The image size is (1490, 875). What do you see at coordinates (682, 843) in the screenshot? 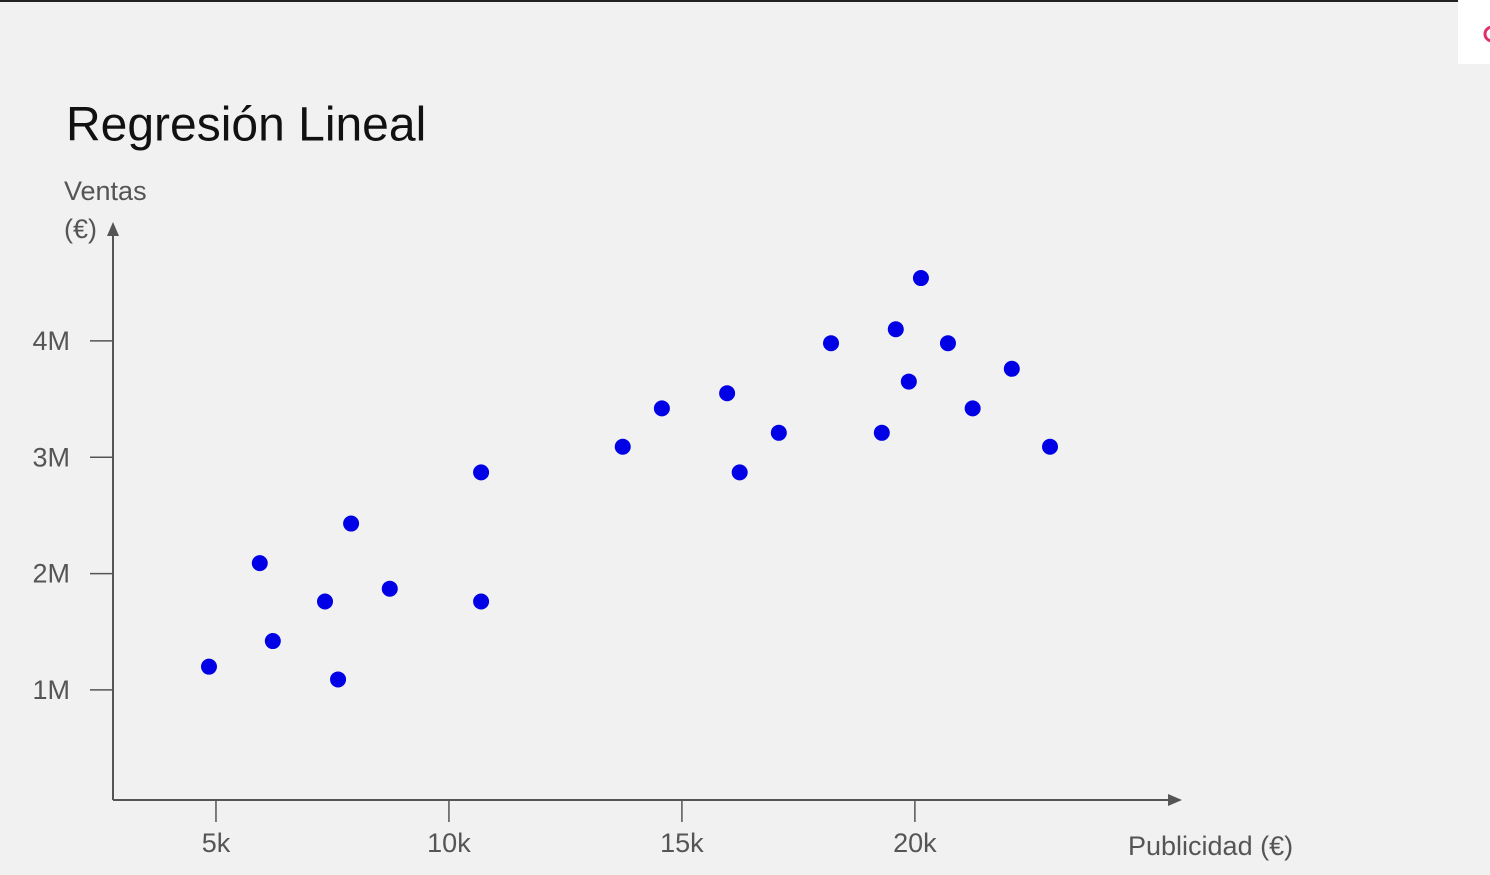
I see `x-tick-label: 15k` at bounding box center [682, 843].